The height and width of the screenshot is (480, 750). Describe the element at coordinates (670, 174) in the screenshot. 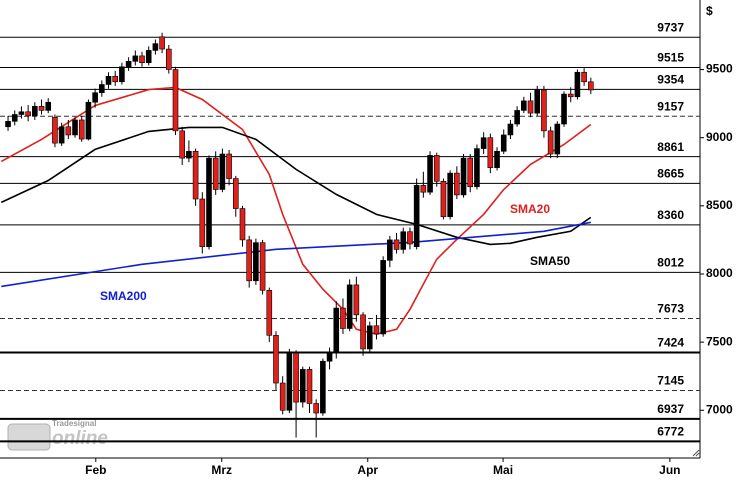

I see `level-label: 8665` at that location.